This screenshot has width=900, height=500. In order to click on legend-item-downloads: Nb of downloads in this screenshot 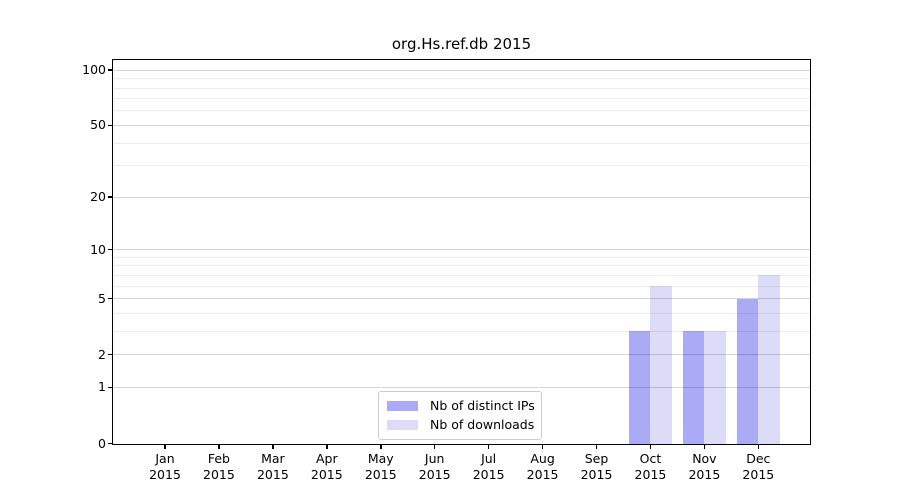, I will do `click(461, 425)`.